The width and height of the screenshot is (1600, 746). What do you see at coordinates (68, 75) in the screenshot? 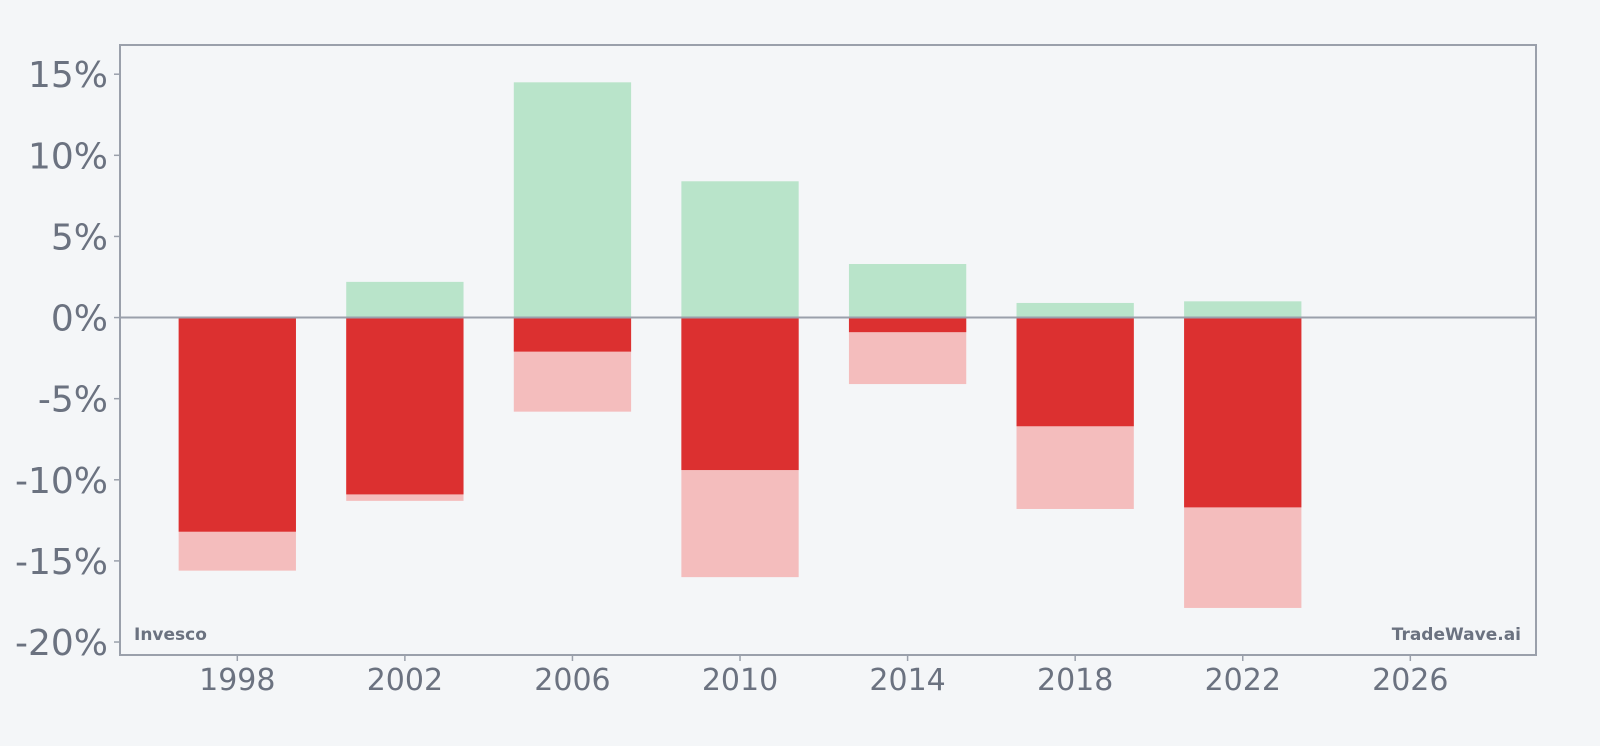
I see `y-tick-label: 15%` at bounding box center [68, 75].